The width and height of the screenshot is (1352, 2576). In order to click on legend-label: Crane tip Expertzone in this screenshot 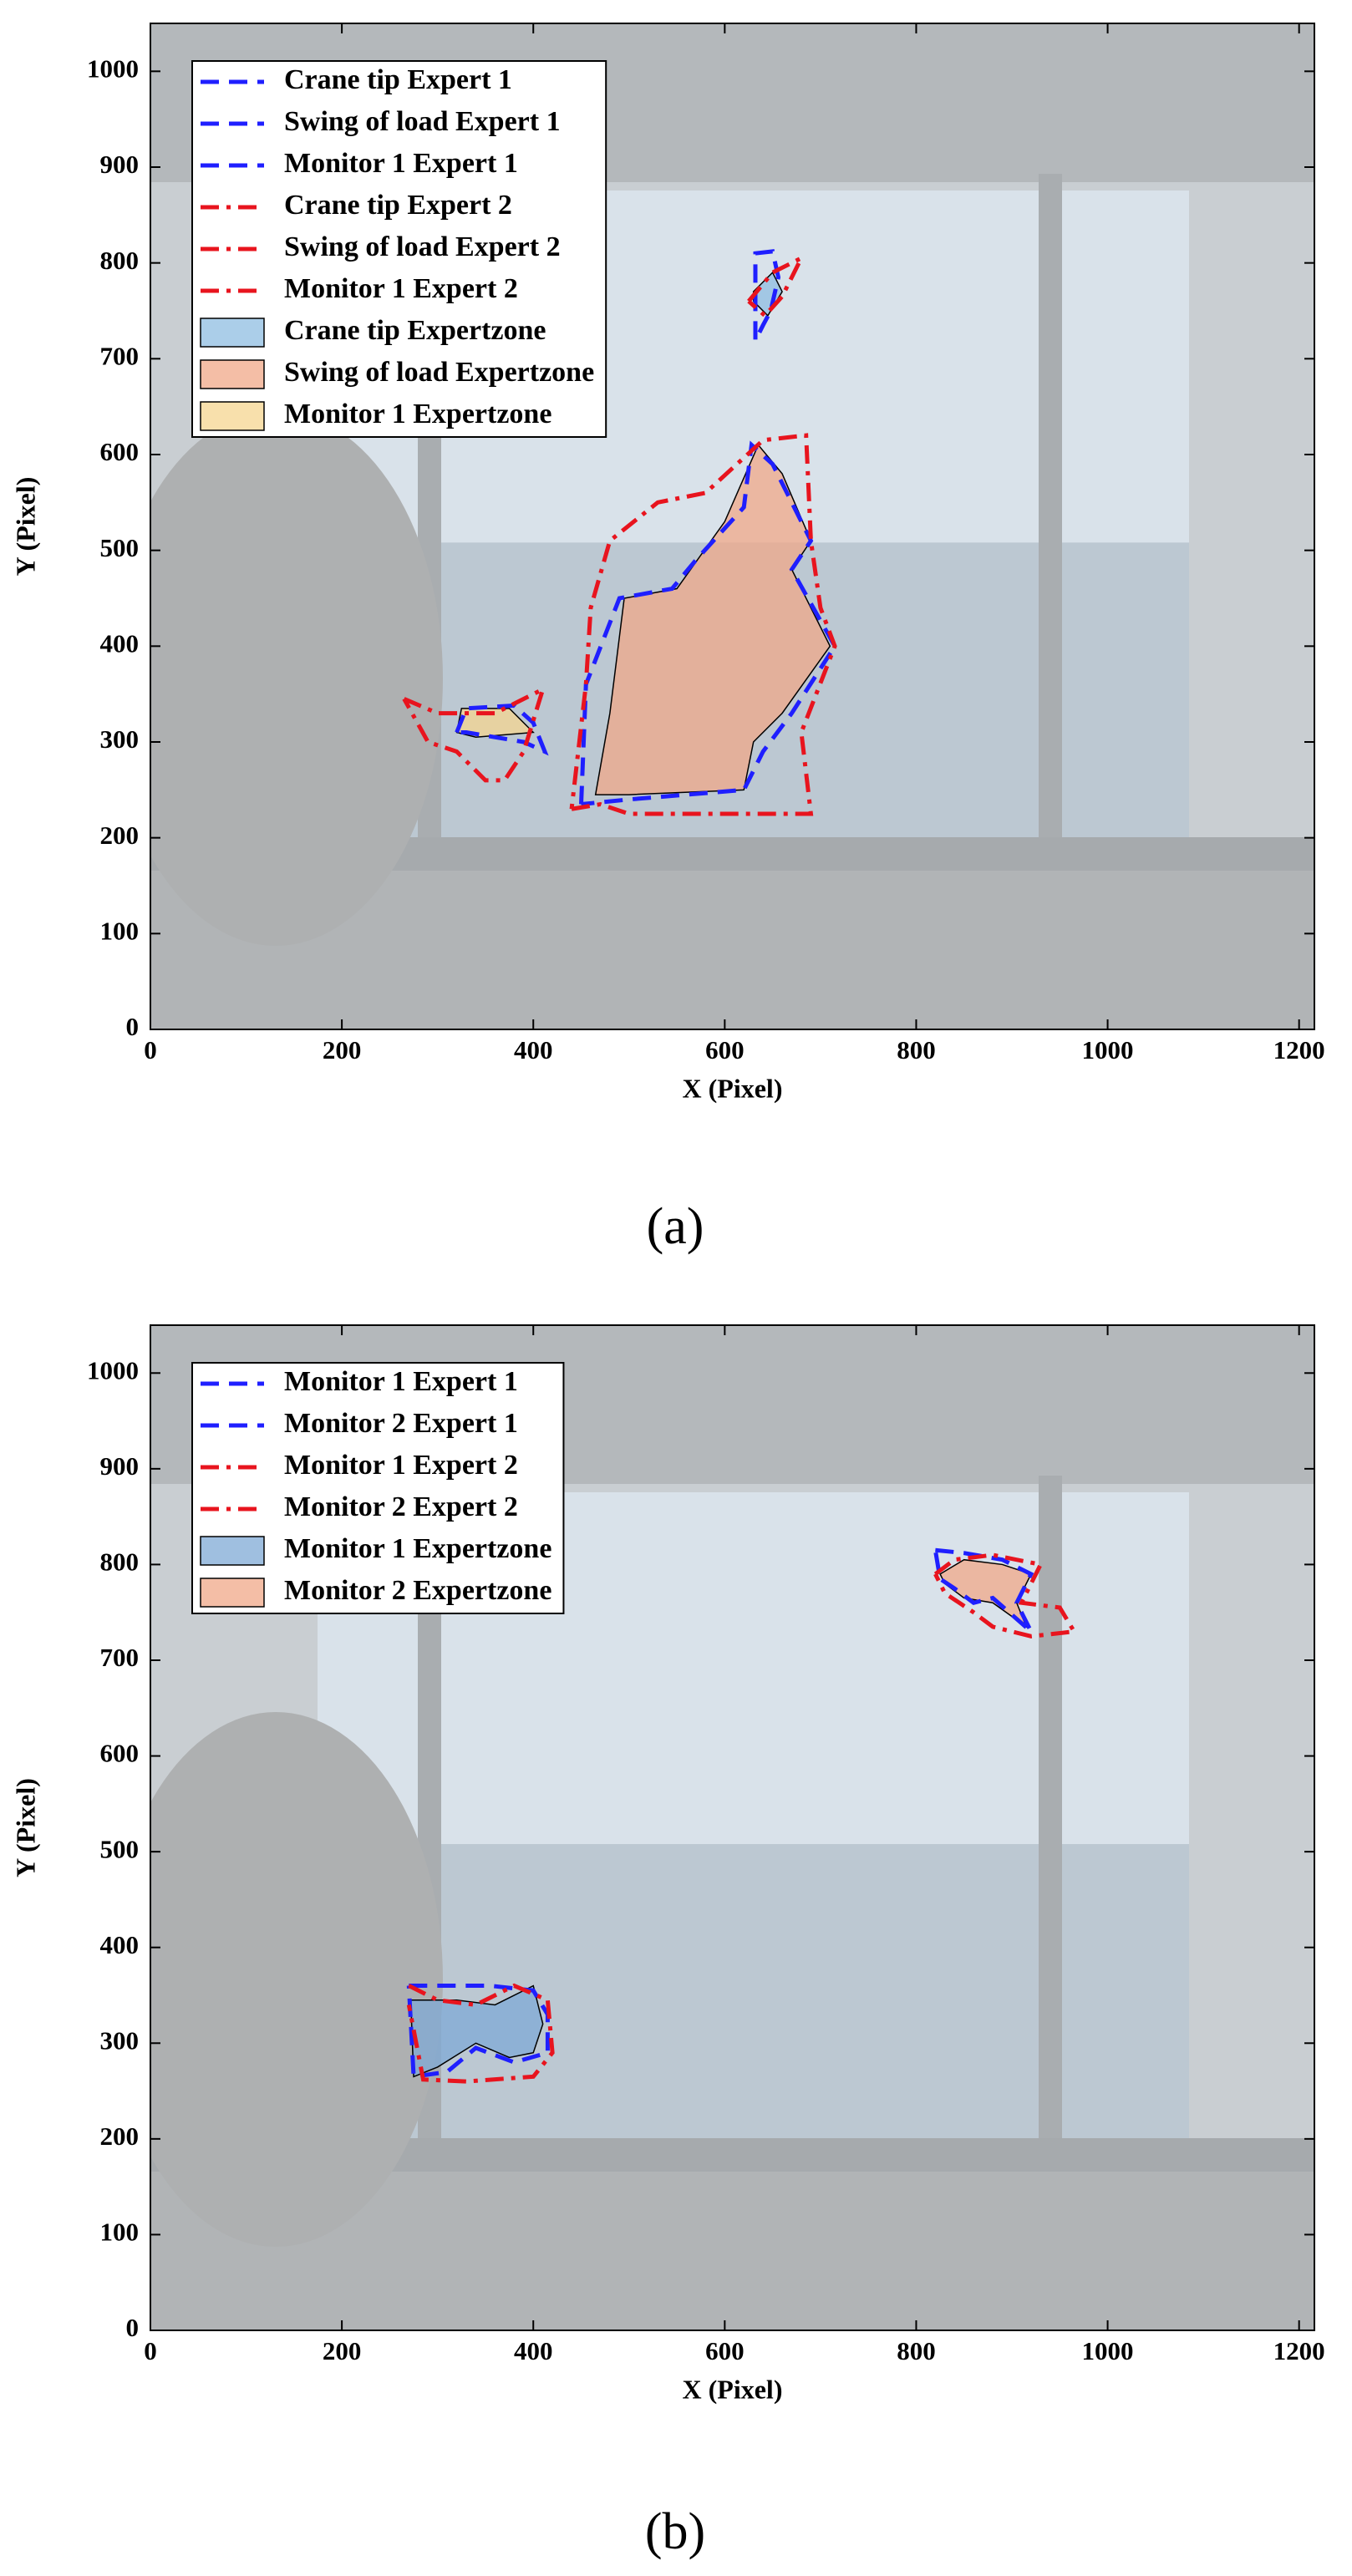, I will do `click(415, 330)`.